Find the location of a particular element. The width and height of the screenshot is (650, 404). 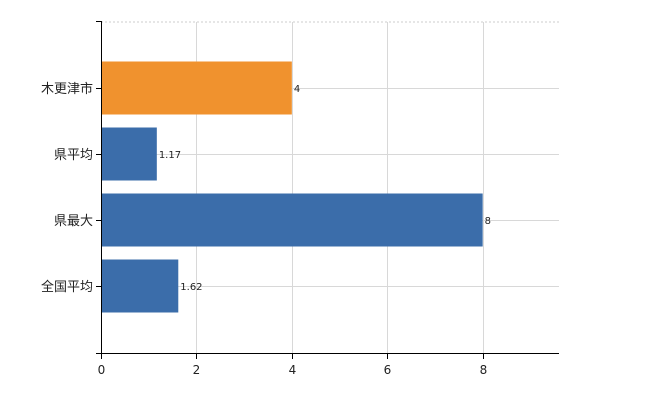

x-tick-label: 0 is located at coordinates (102, 370).